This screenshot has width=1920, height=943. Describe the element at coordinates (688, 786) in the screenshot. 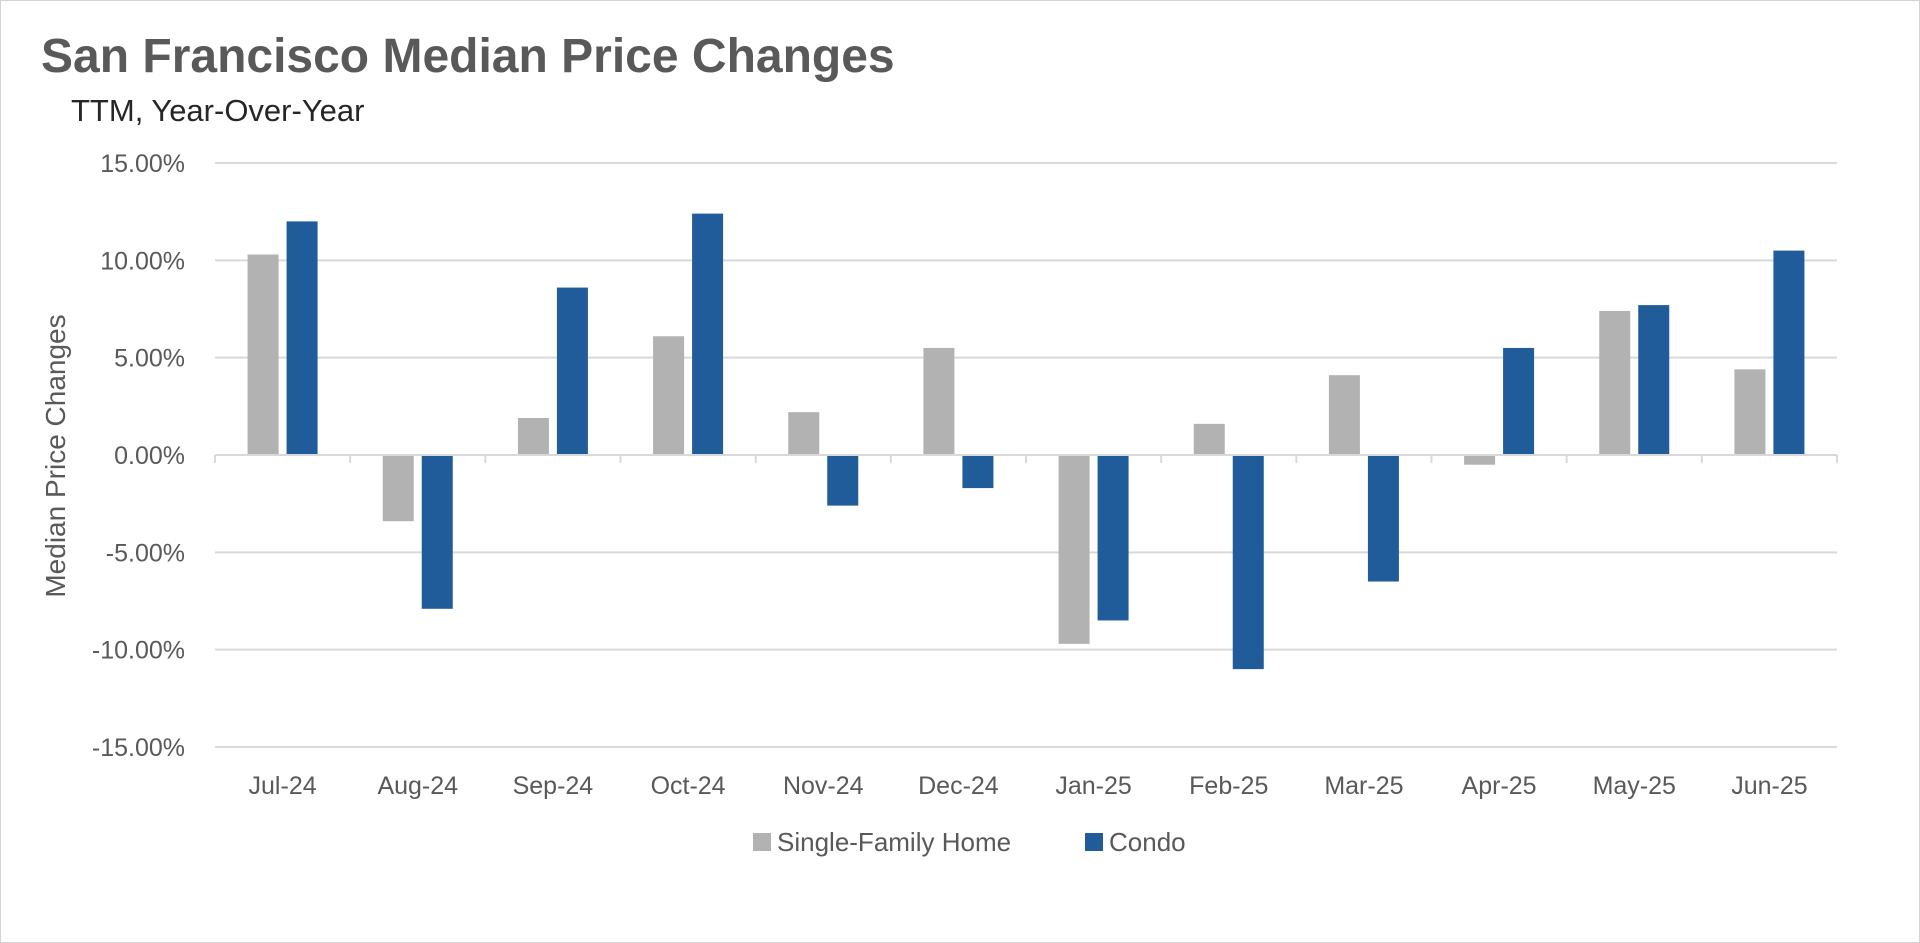

I see `x-tick-label: Oct-24` at that location.